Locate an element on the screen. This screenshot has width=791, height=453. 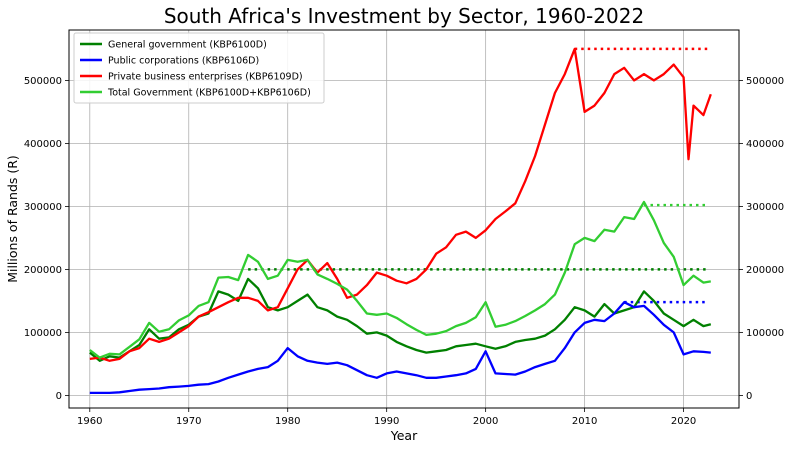
legend-label: Total Government (KBP6100D+KBP6106D) is located at coordinates (209, 93).